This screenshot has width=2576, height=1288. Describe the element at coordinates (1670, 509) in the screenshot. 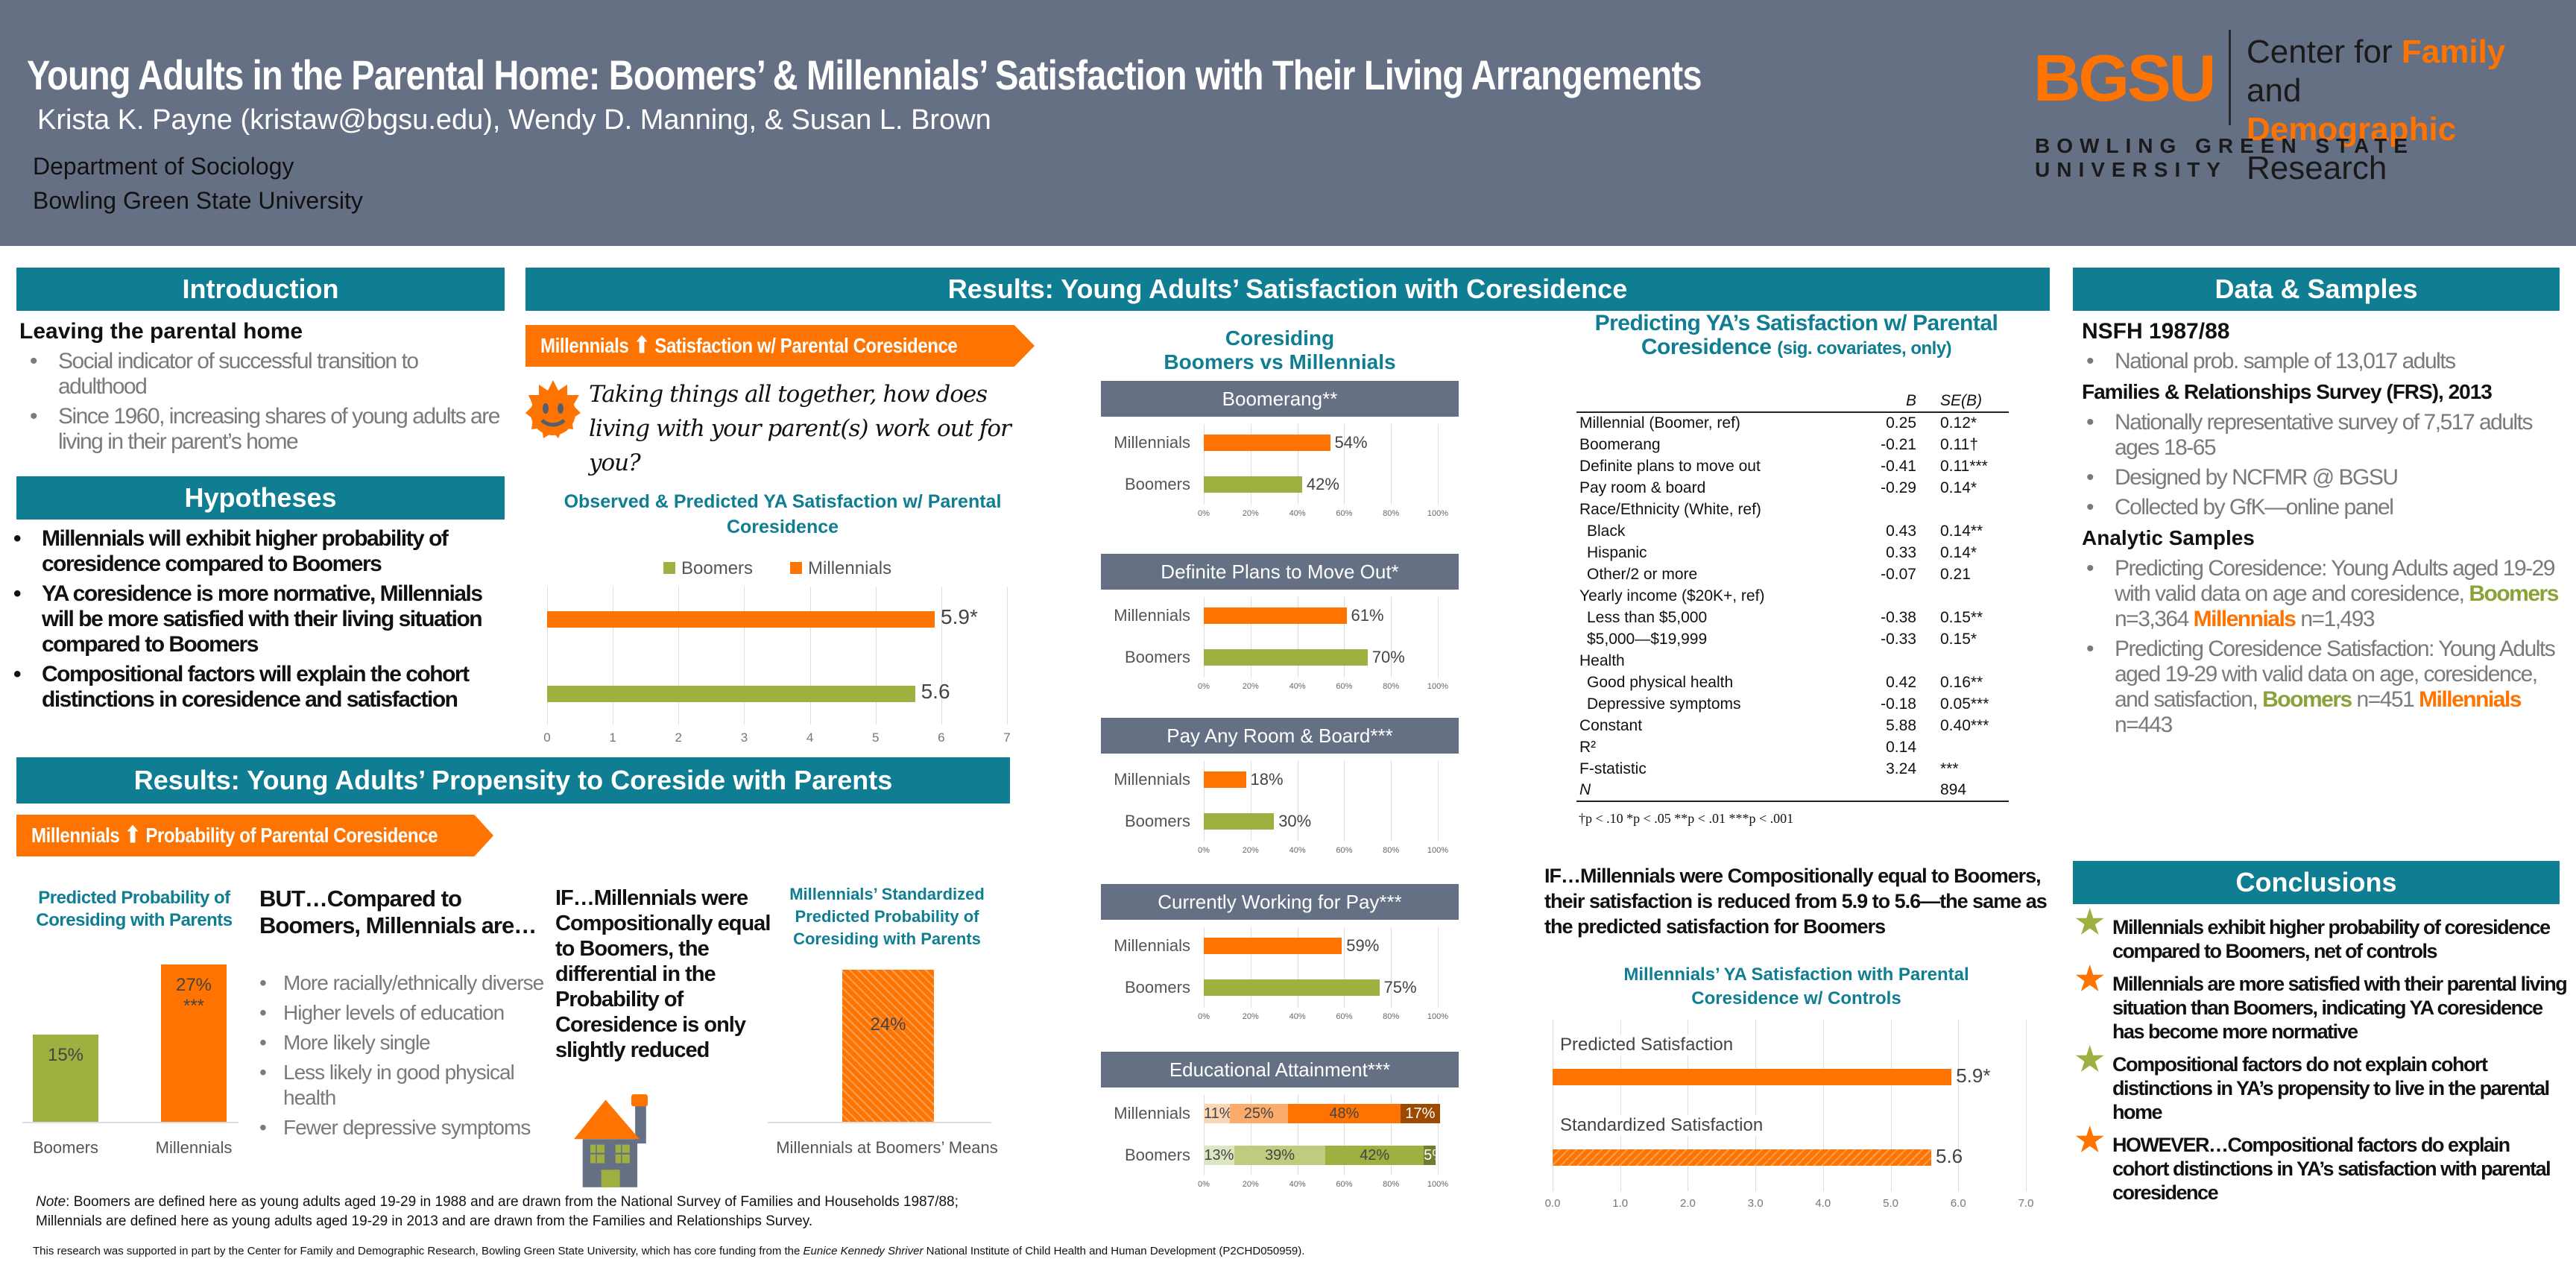

I see `table-cell: Race/Ethnicity (White, ref)` at that location.